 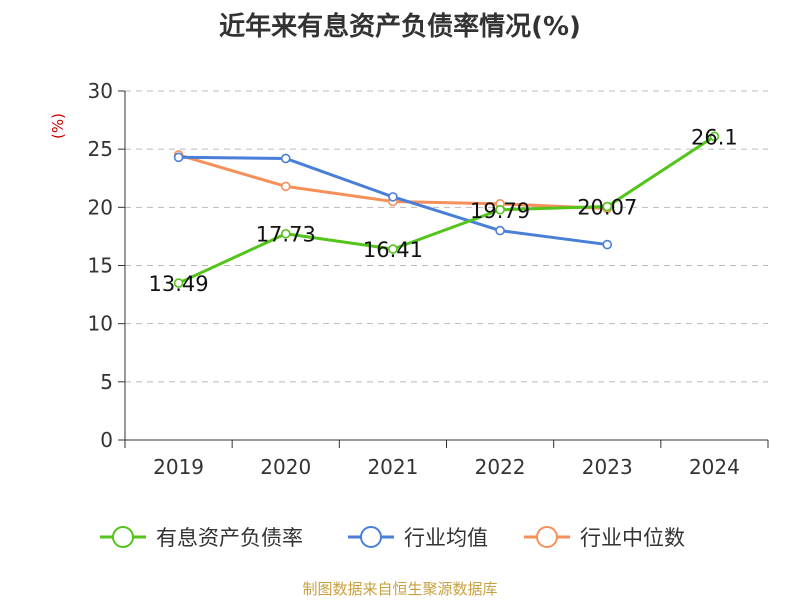 What do you see at coordinates (400, 27) in the screenshot?
I see `chart-title: 近年来有息资产负债率情况(%)` at bounding box center [400, 27].